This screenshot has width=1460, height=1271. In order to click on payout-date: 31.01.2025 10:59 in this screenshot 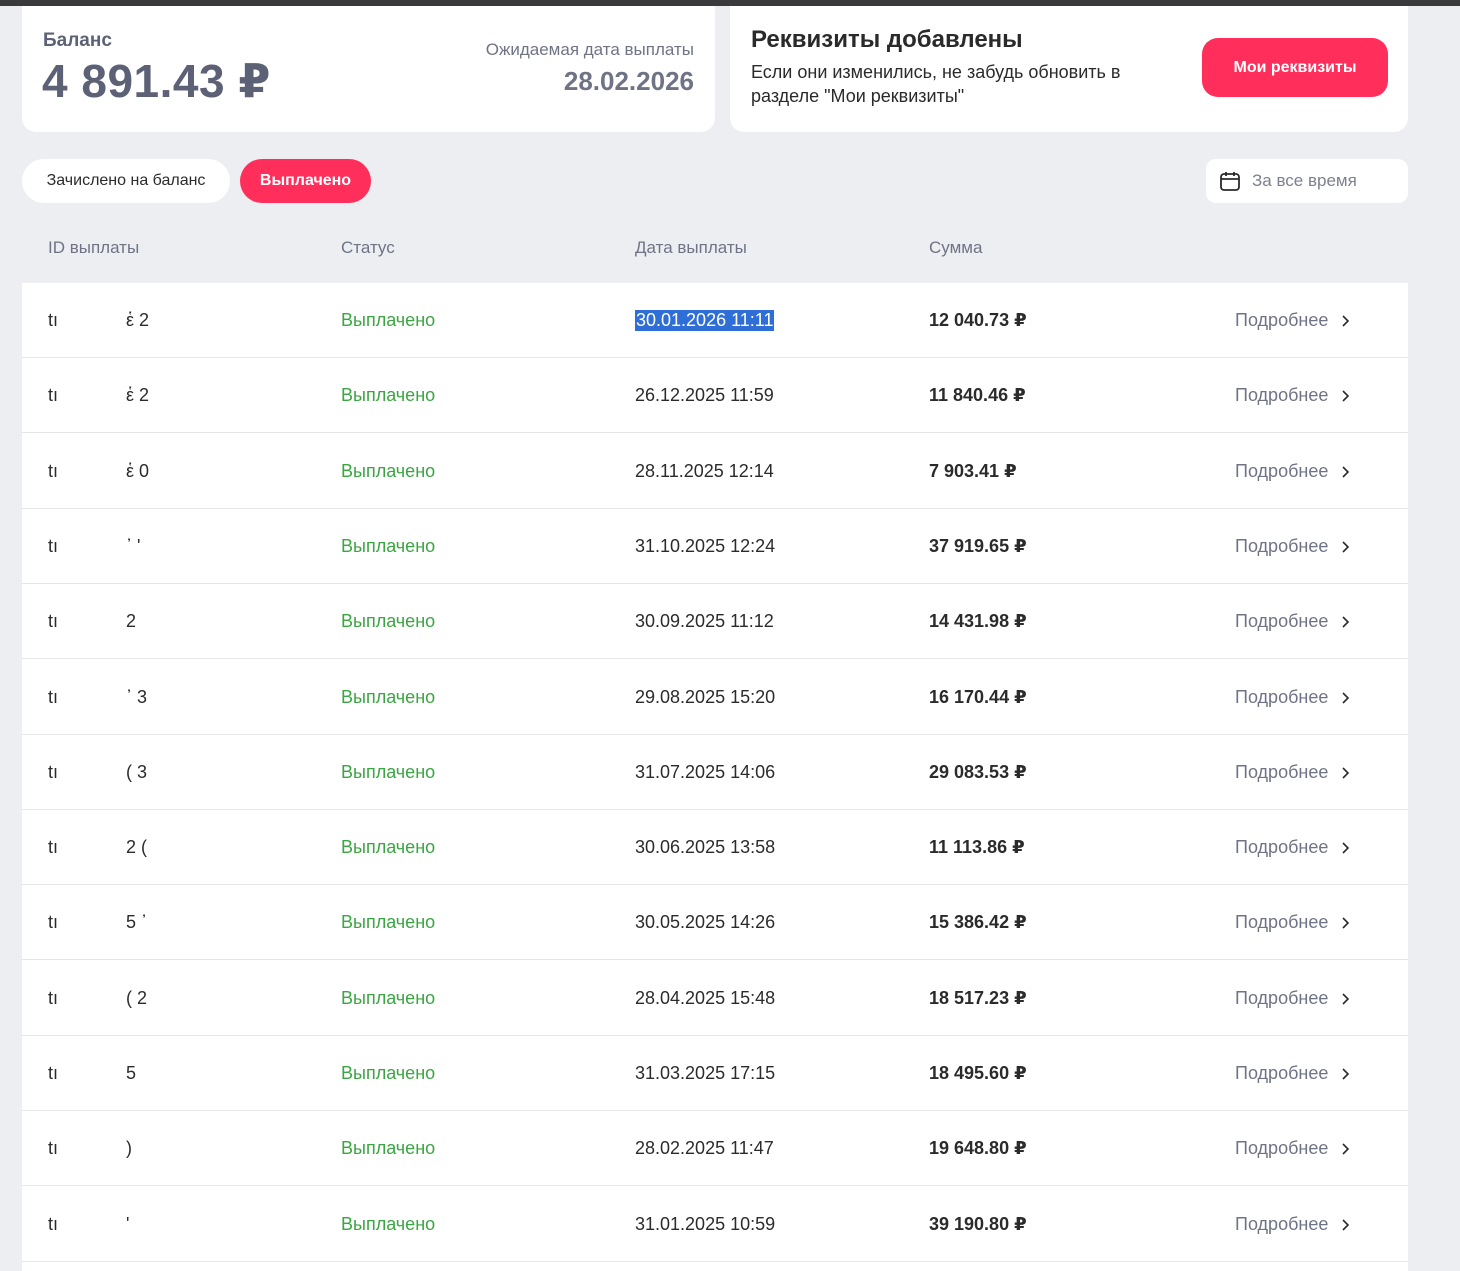, I will do `click(705, 1224)`.